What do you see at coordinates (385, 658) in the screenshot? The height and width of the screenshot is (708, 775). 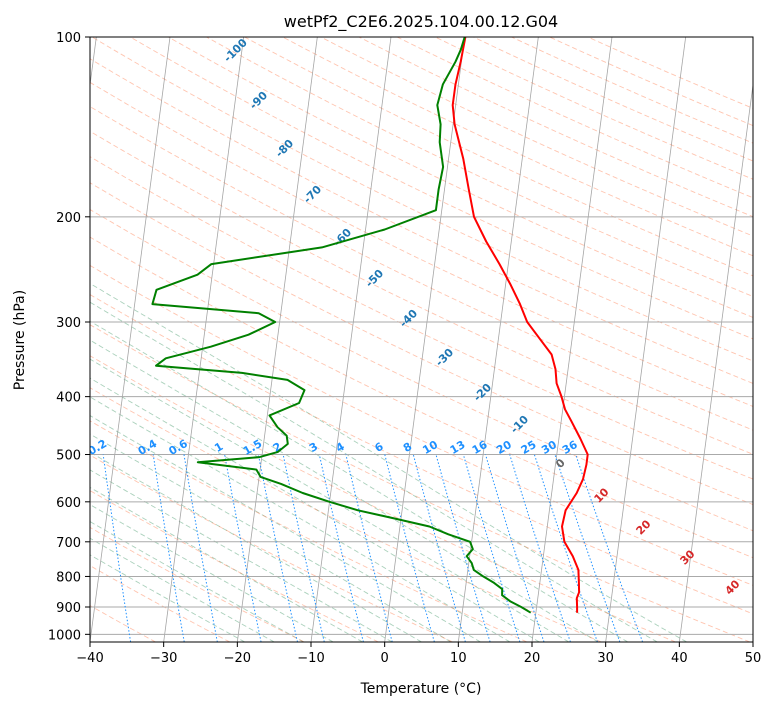 I see `x-tick-label: 0` at bounding box center [385, 658].